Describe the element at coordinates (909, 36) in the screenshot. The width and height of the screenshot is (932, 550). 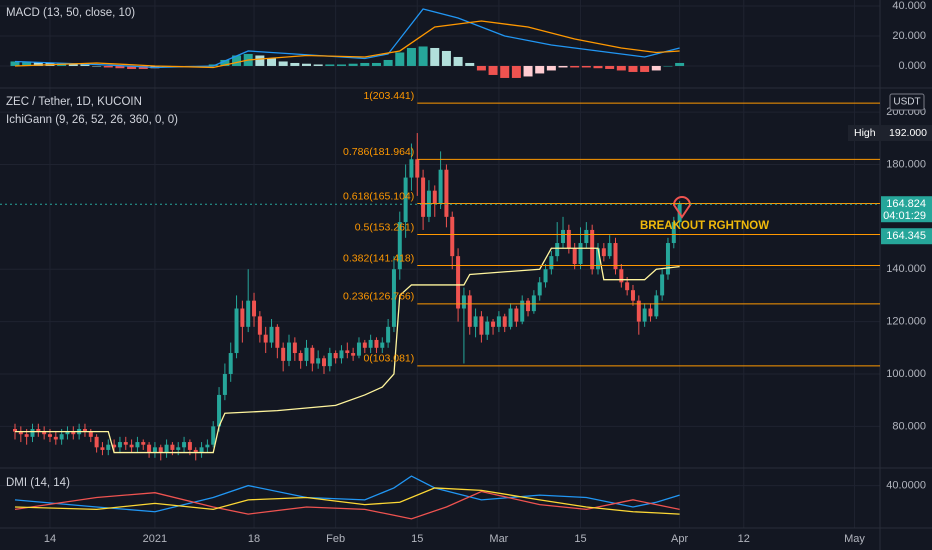
I see `y-tick-label: 20.000` at that location.